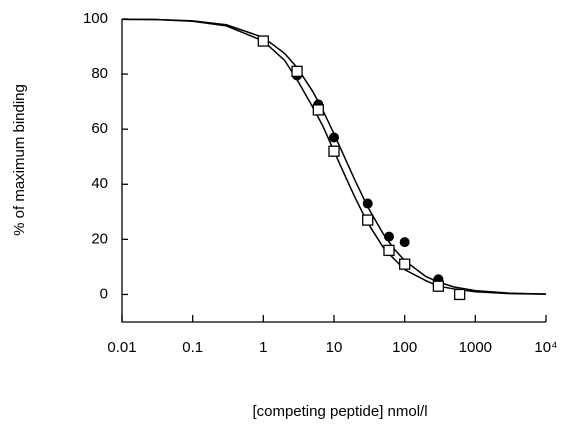 This screenshot has height=428, width=564. I want to click on y-tick-label: 20, so click(99, 238).